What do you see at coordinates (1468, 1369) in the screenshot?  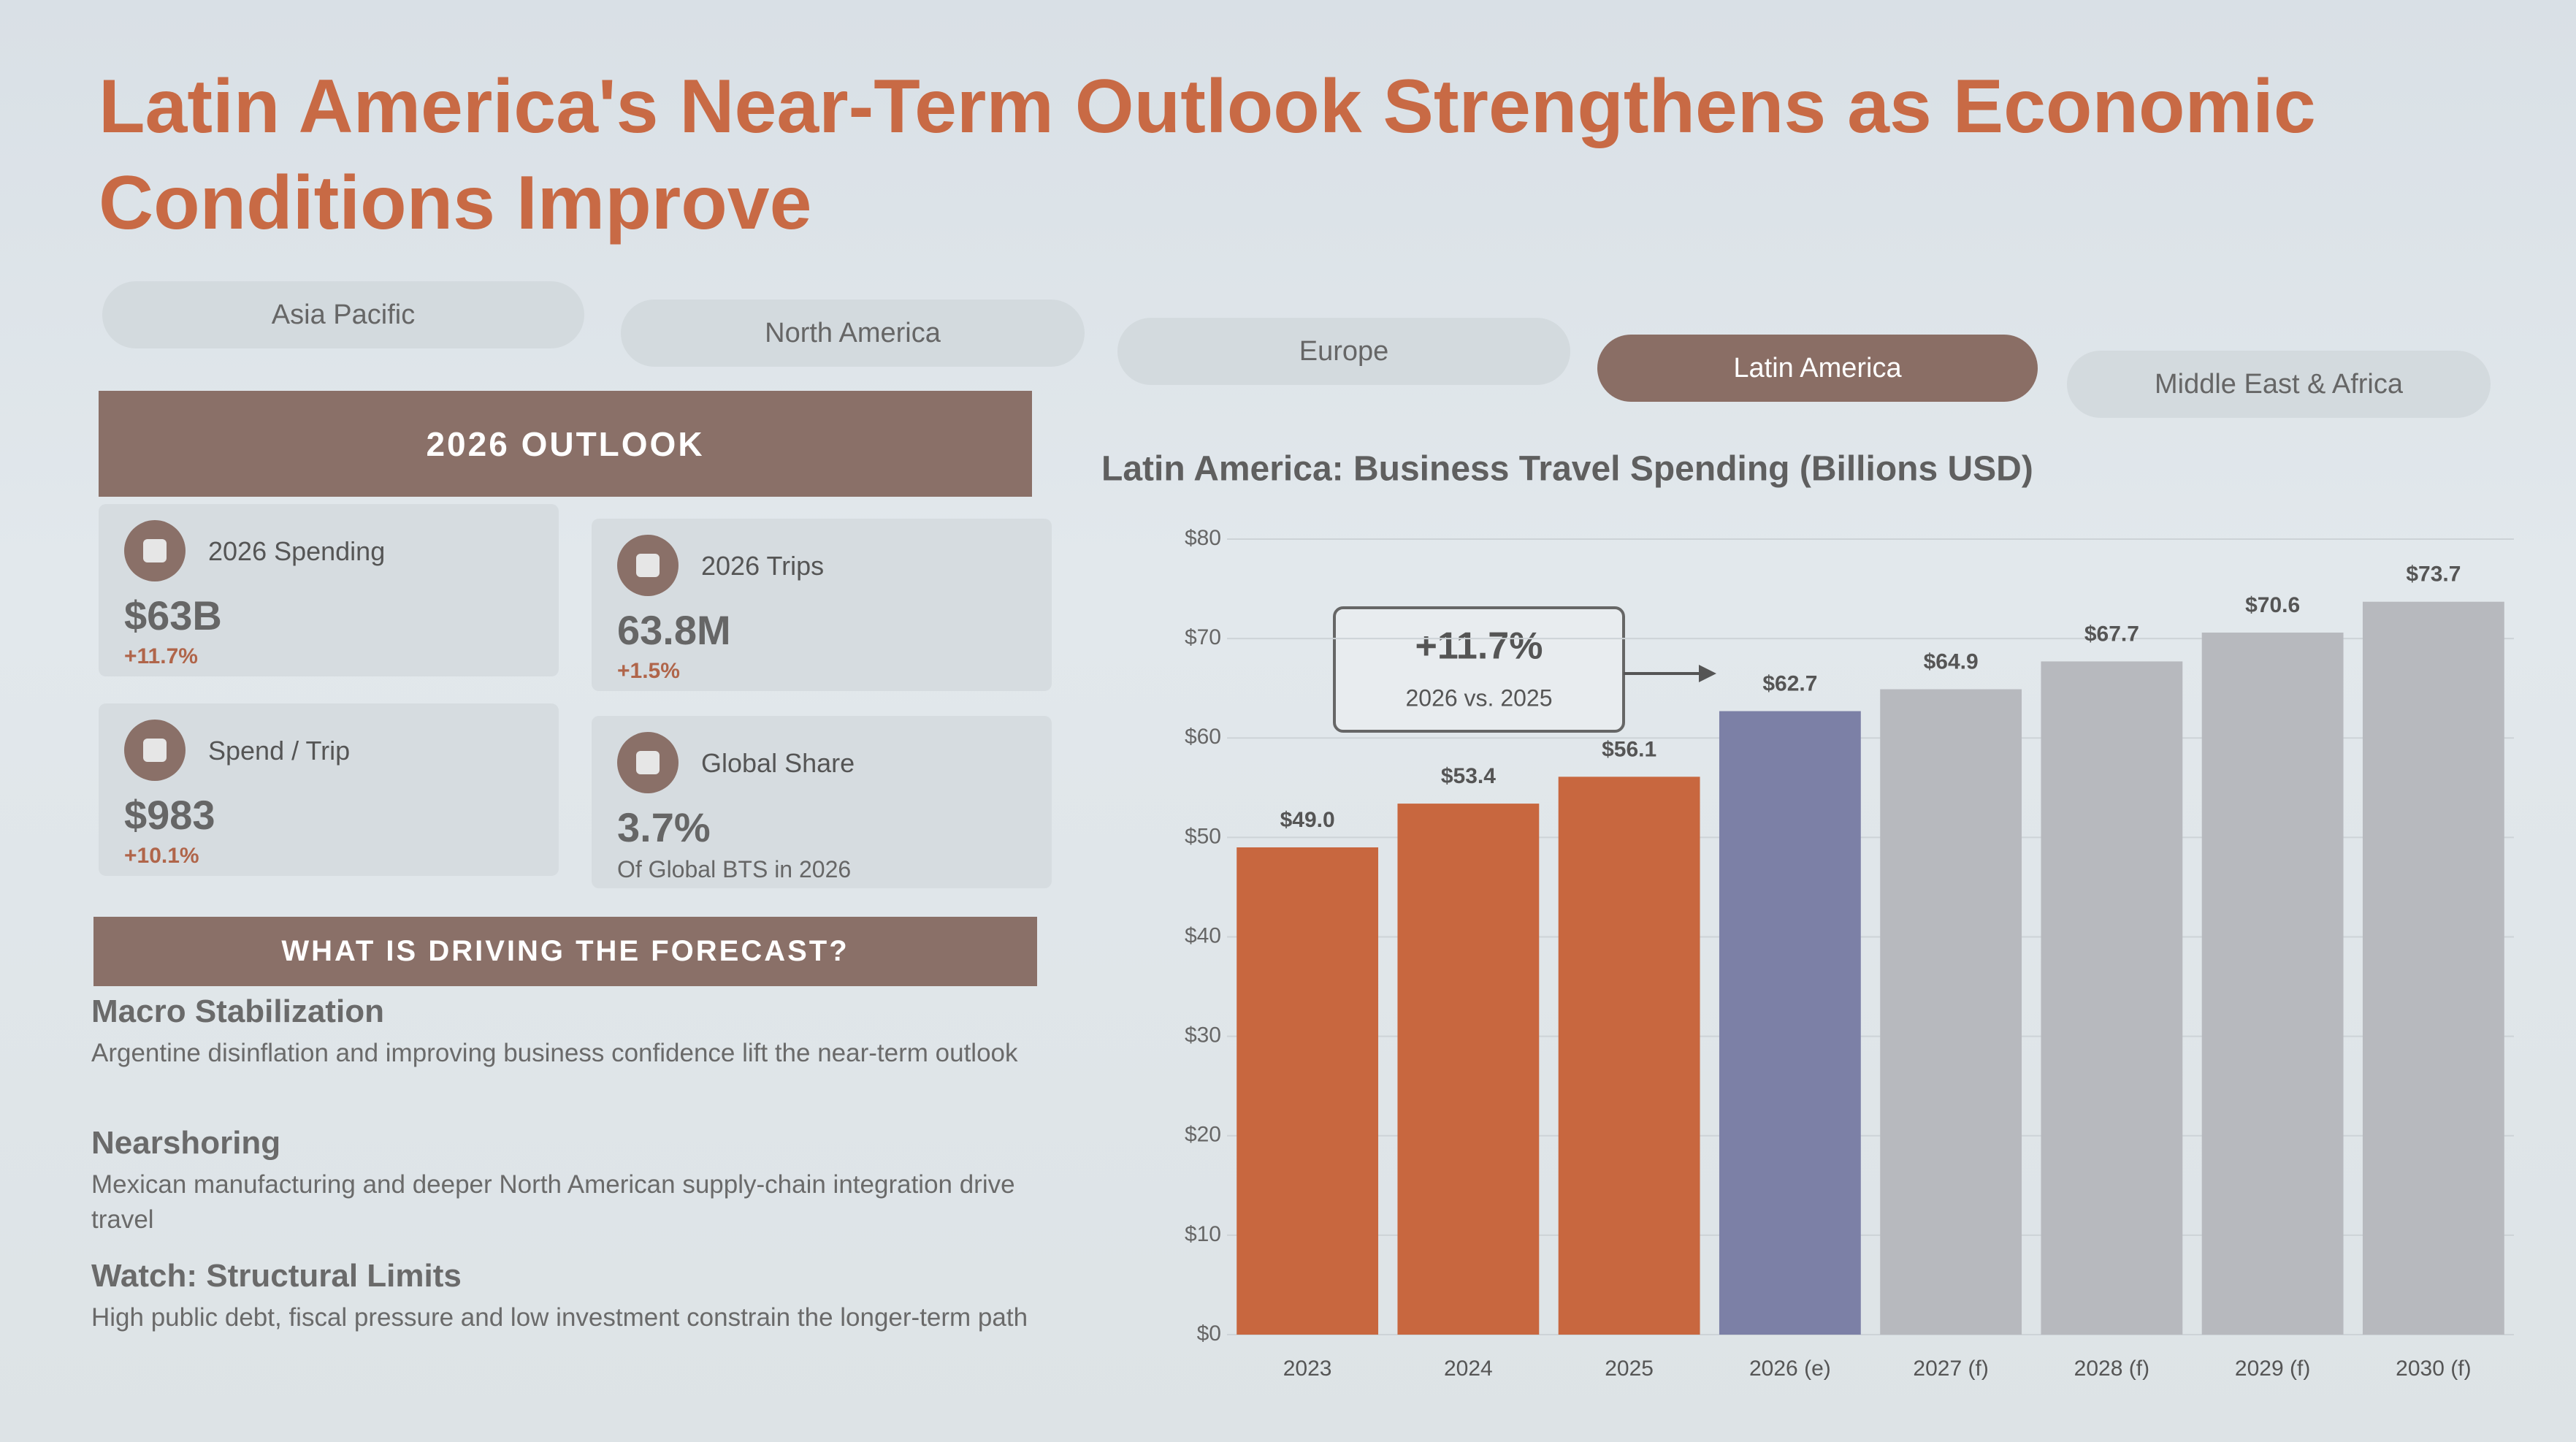 I see `x-tick-label: 2024` at bounding box center [1468, 1369].